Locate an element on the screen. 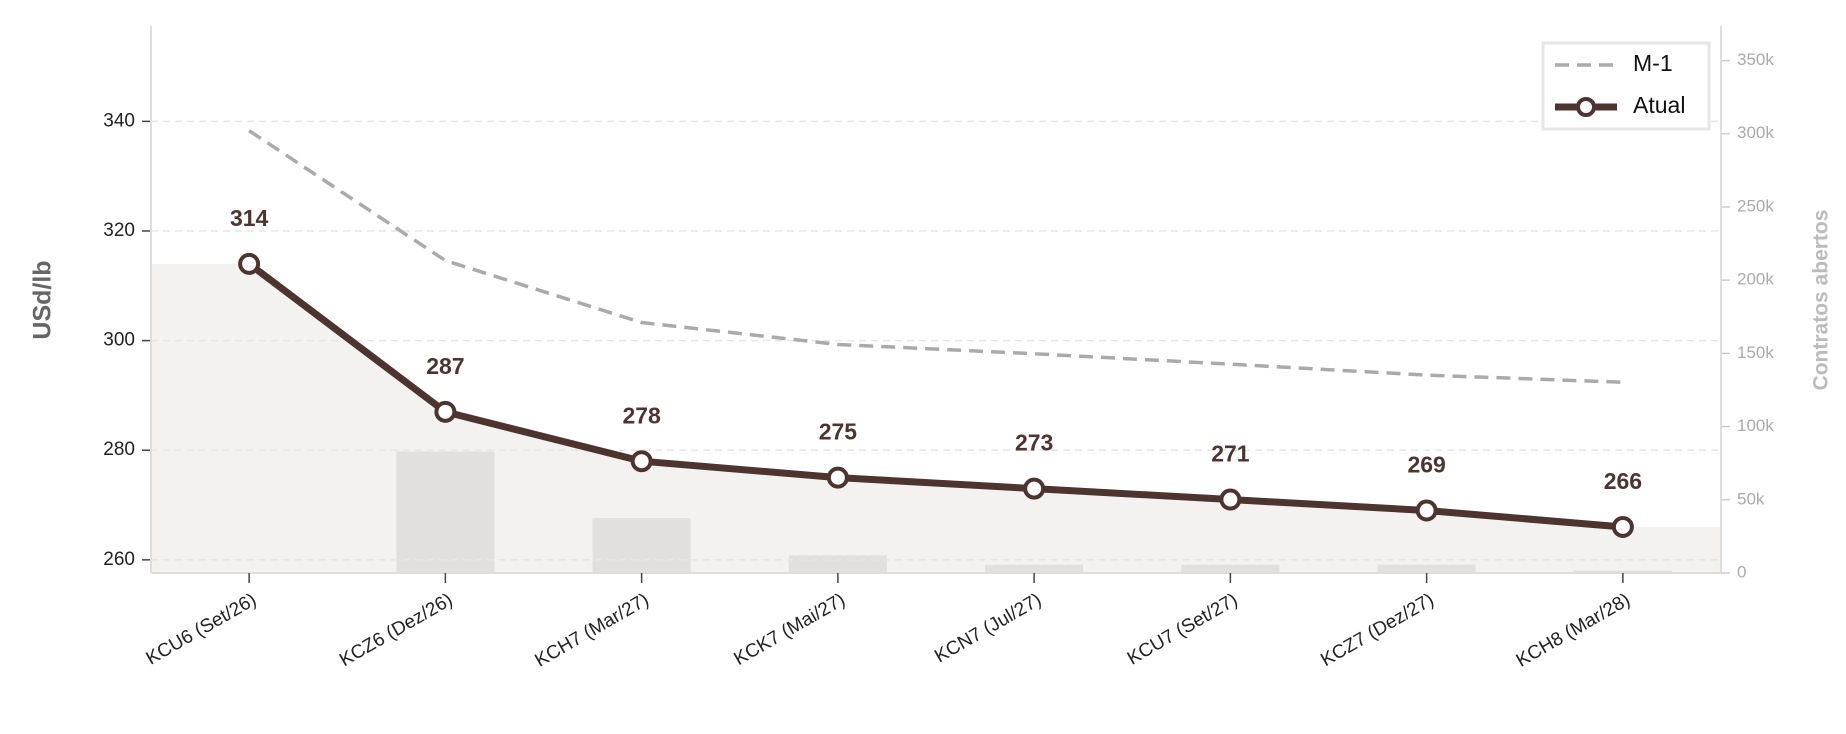 The image size is (1846, 734). x-tick-label: KCH7 (Mar/27) is located at coordinates (591, 630).